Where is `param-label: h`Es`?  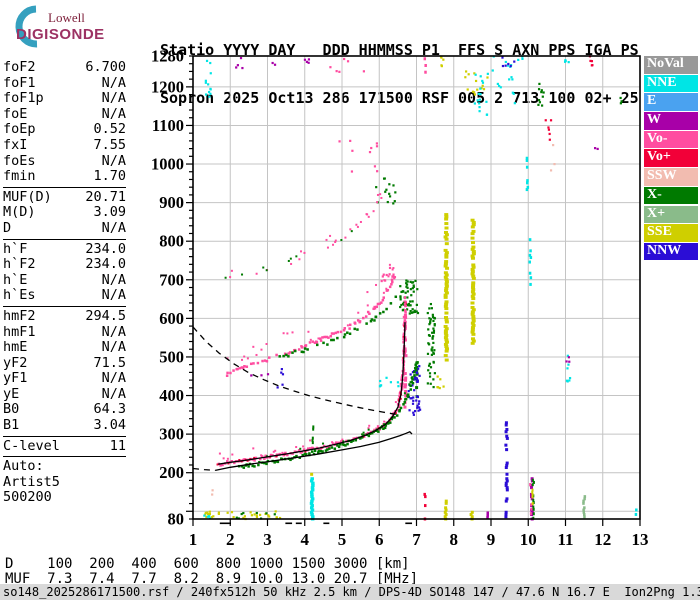 param-label: h`Es is located at coordinates (19, 295).